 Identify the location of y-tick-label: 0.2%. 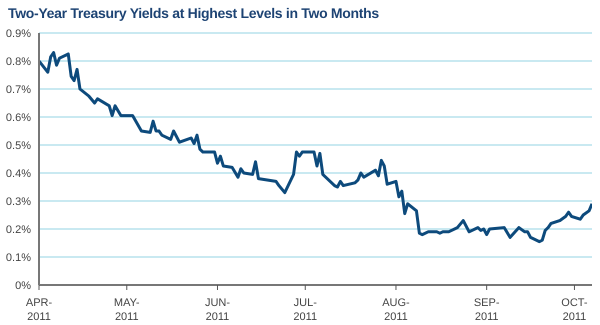
(19, 230).